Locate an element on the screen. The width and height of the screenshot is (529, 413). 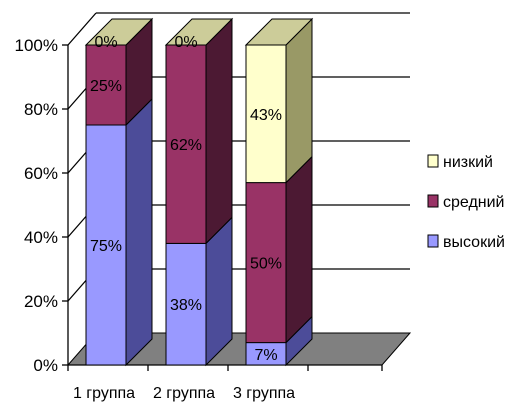
legend-label: низкий is located at coordinates (468, 162).